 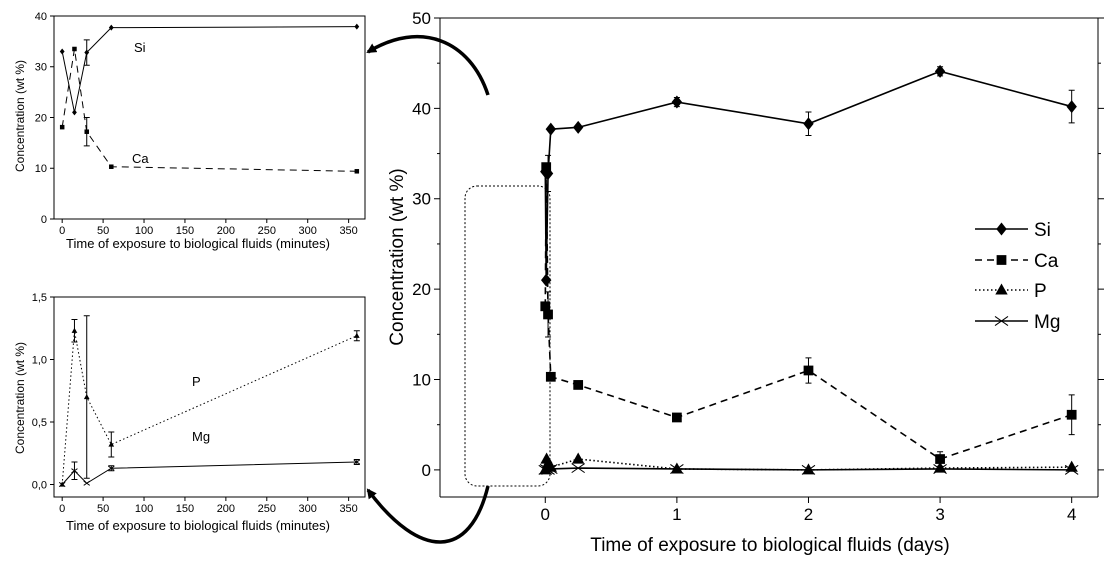 I want to click on legend-marker-ca, so click(x=1001, y=260).